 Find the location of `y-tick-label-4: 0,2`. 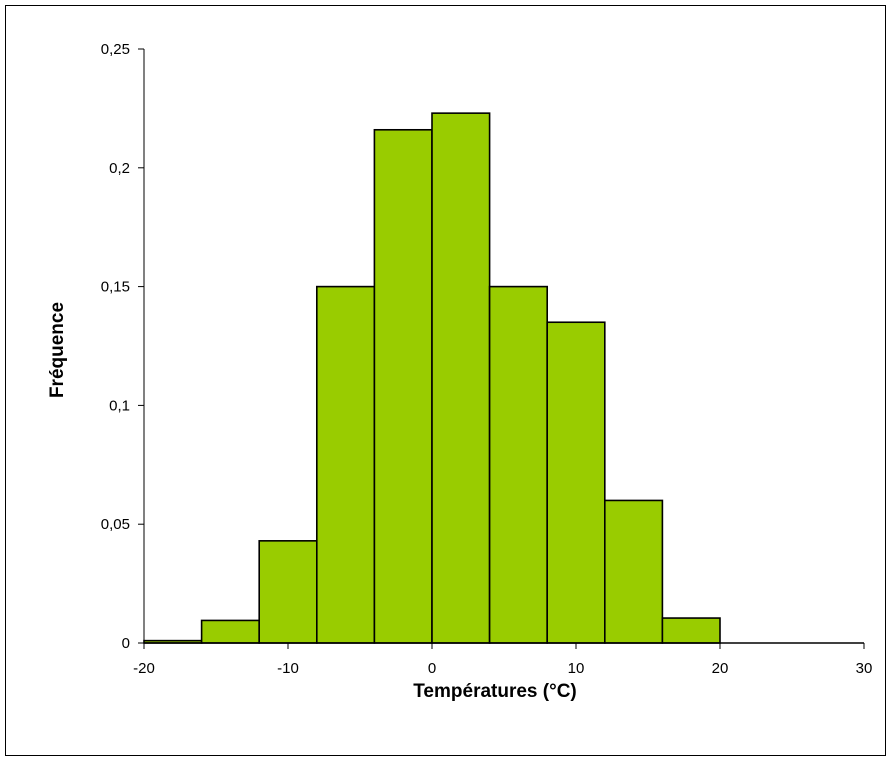

y-tick-label-4: 0,2 is located at coordinates (119, 168).